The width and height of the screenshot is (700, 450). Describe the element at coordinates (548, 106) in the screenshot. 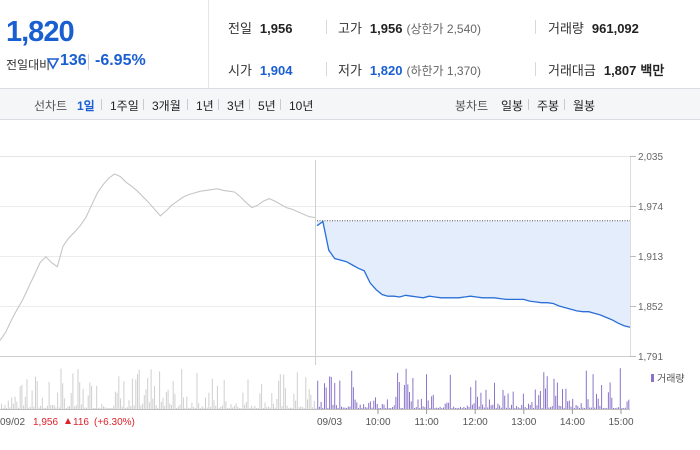

I see `tab-candle-weekly: 주봉` at that location.